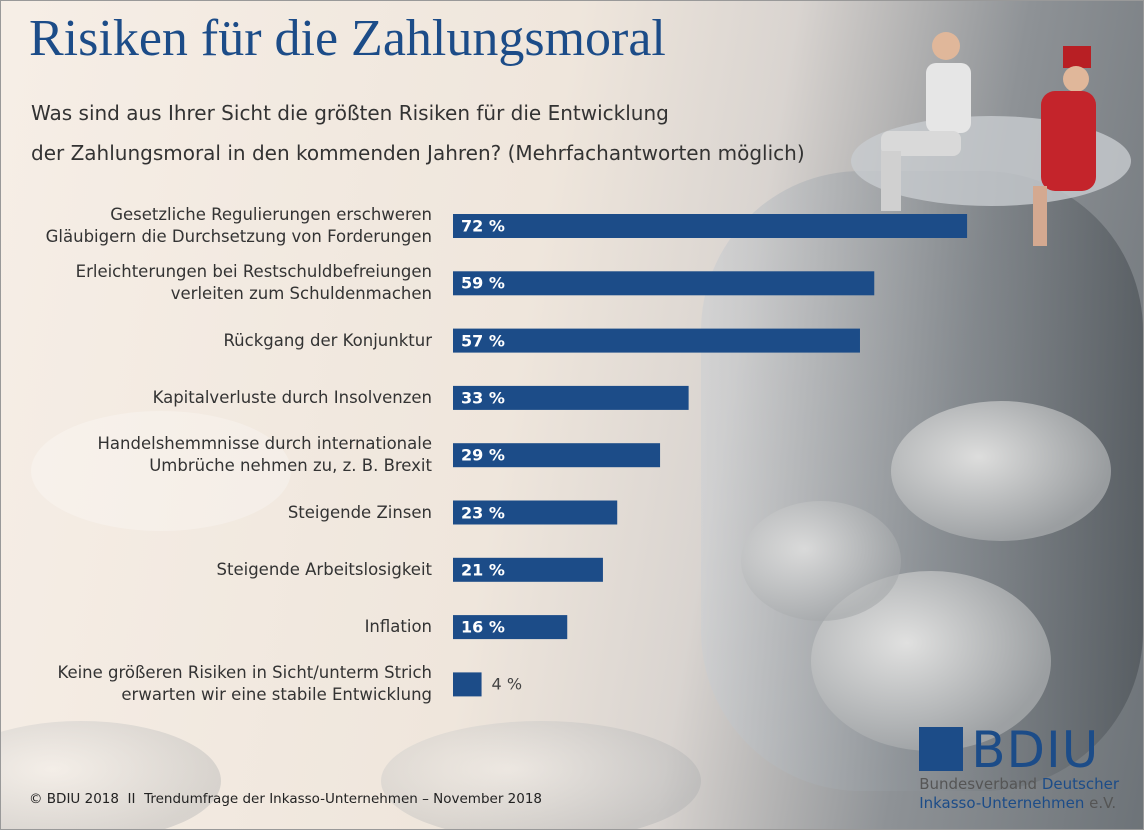 This screenshot has height=830, width=1144. Describe the element at coordinates (483, 570) in the screenshot. I see `value-label: 21 %` at that location.